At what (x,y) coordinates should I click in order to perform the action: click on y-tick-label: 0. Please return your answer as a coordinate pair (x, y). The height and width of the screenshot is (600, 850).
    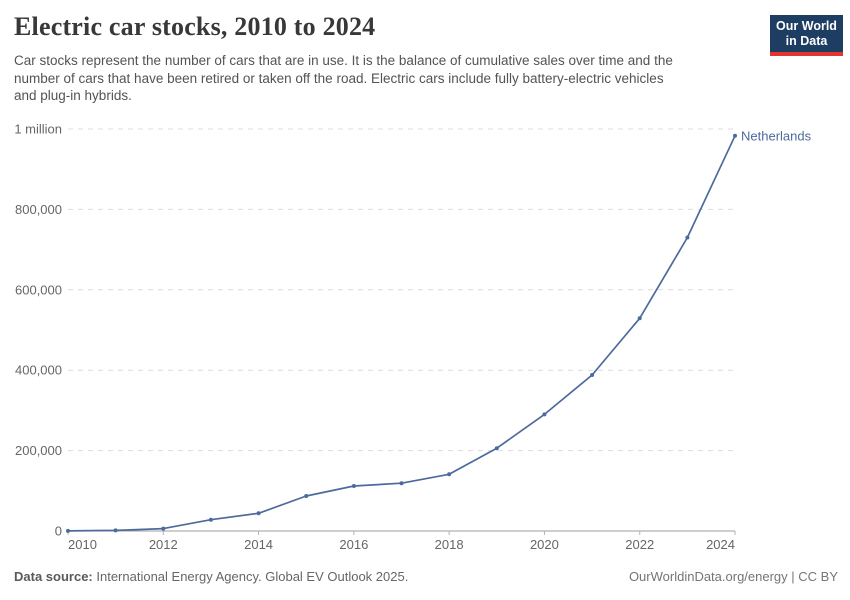
    Looking at the image, I should click on (58, 531).